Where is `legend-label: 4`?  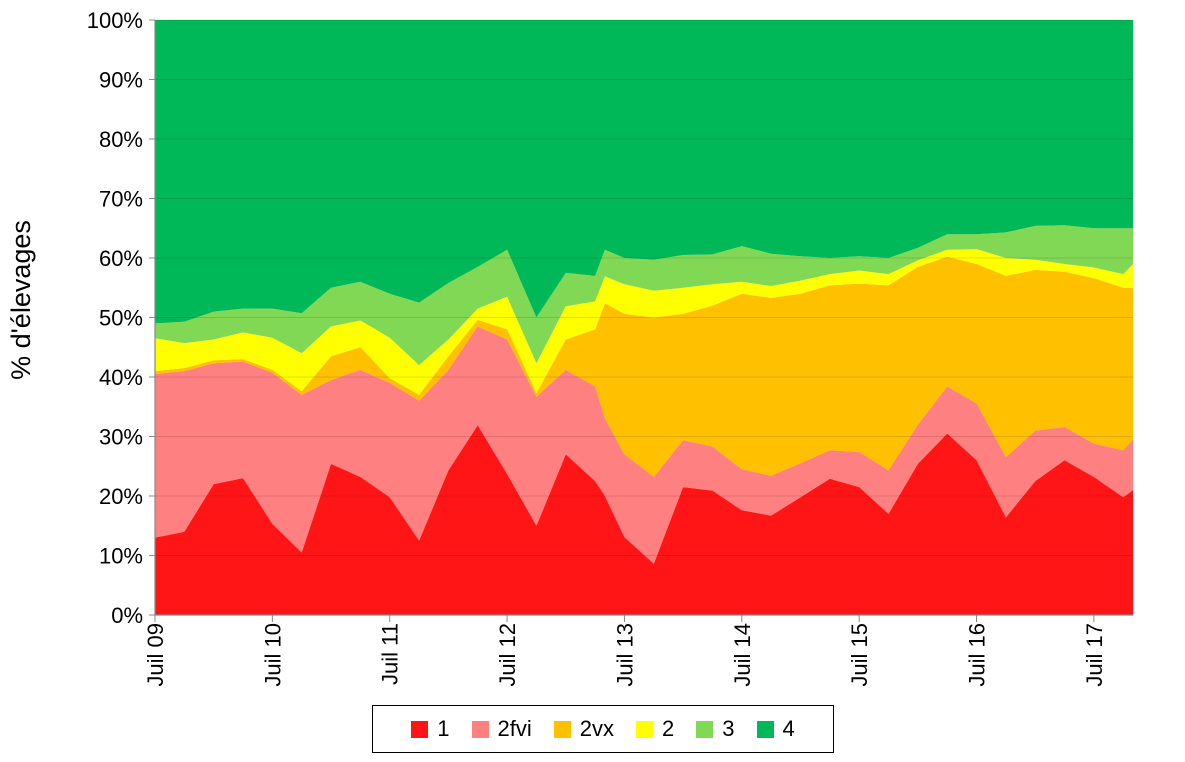
legend-label: 4 is located at coordinates (788, 728).